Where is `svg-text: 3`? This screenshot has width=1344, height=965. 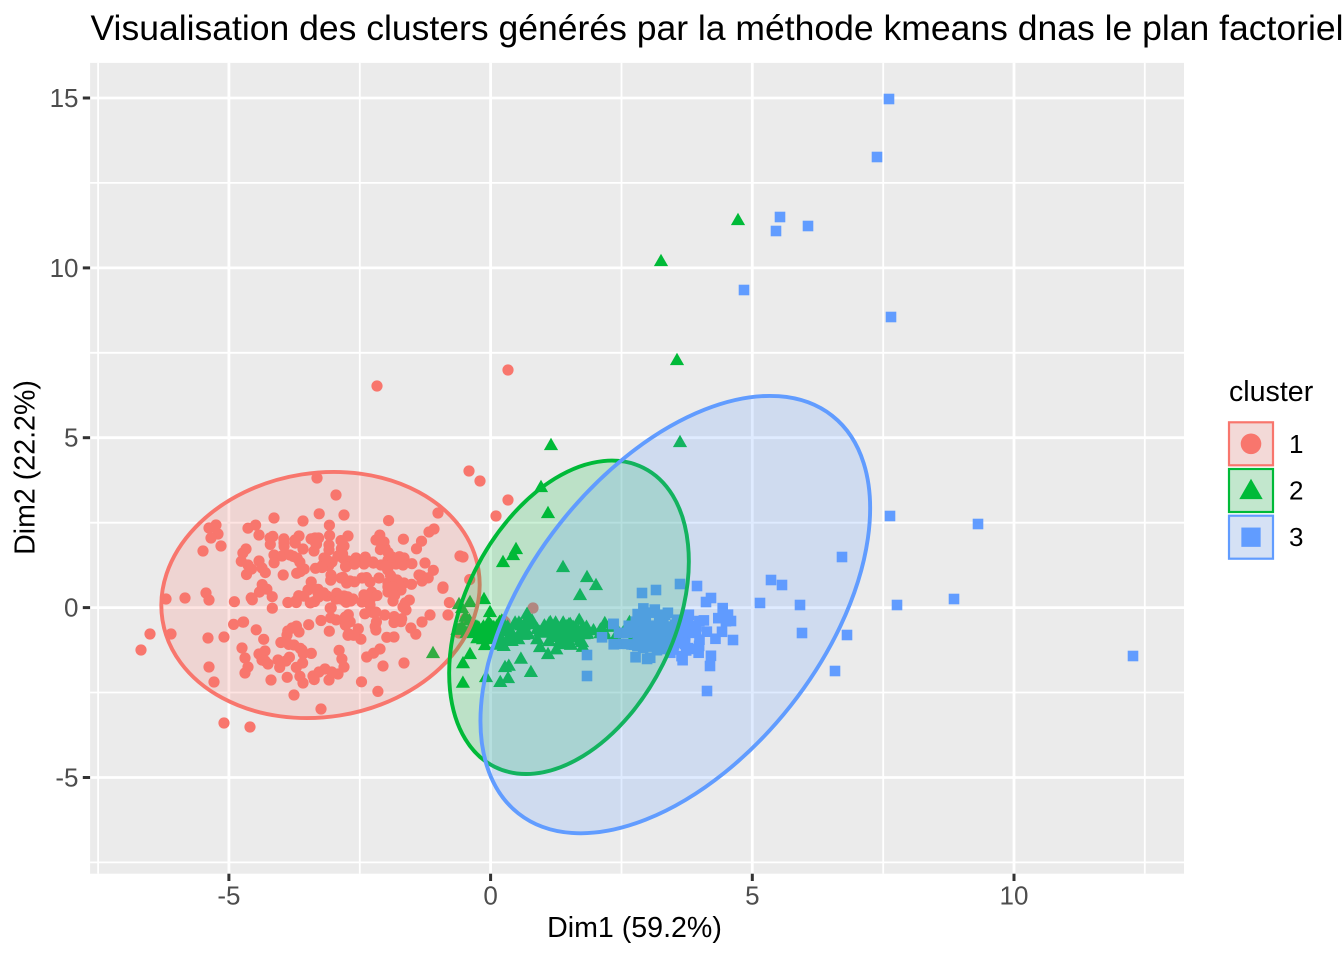
svg-text: 3 is located at coordinates (1296, 537).